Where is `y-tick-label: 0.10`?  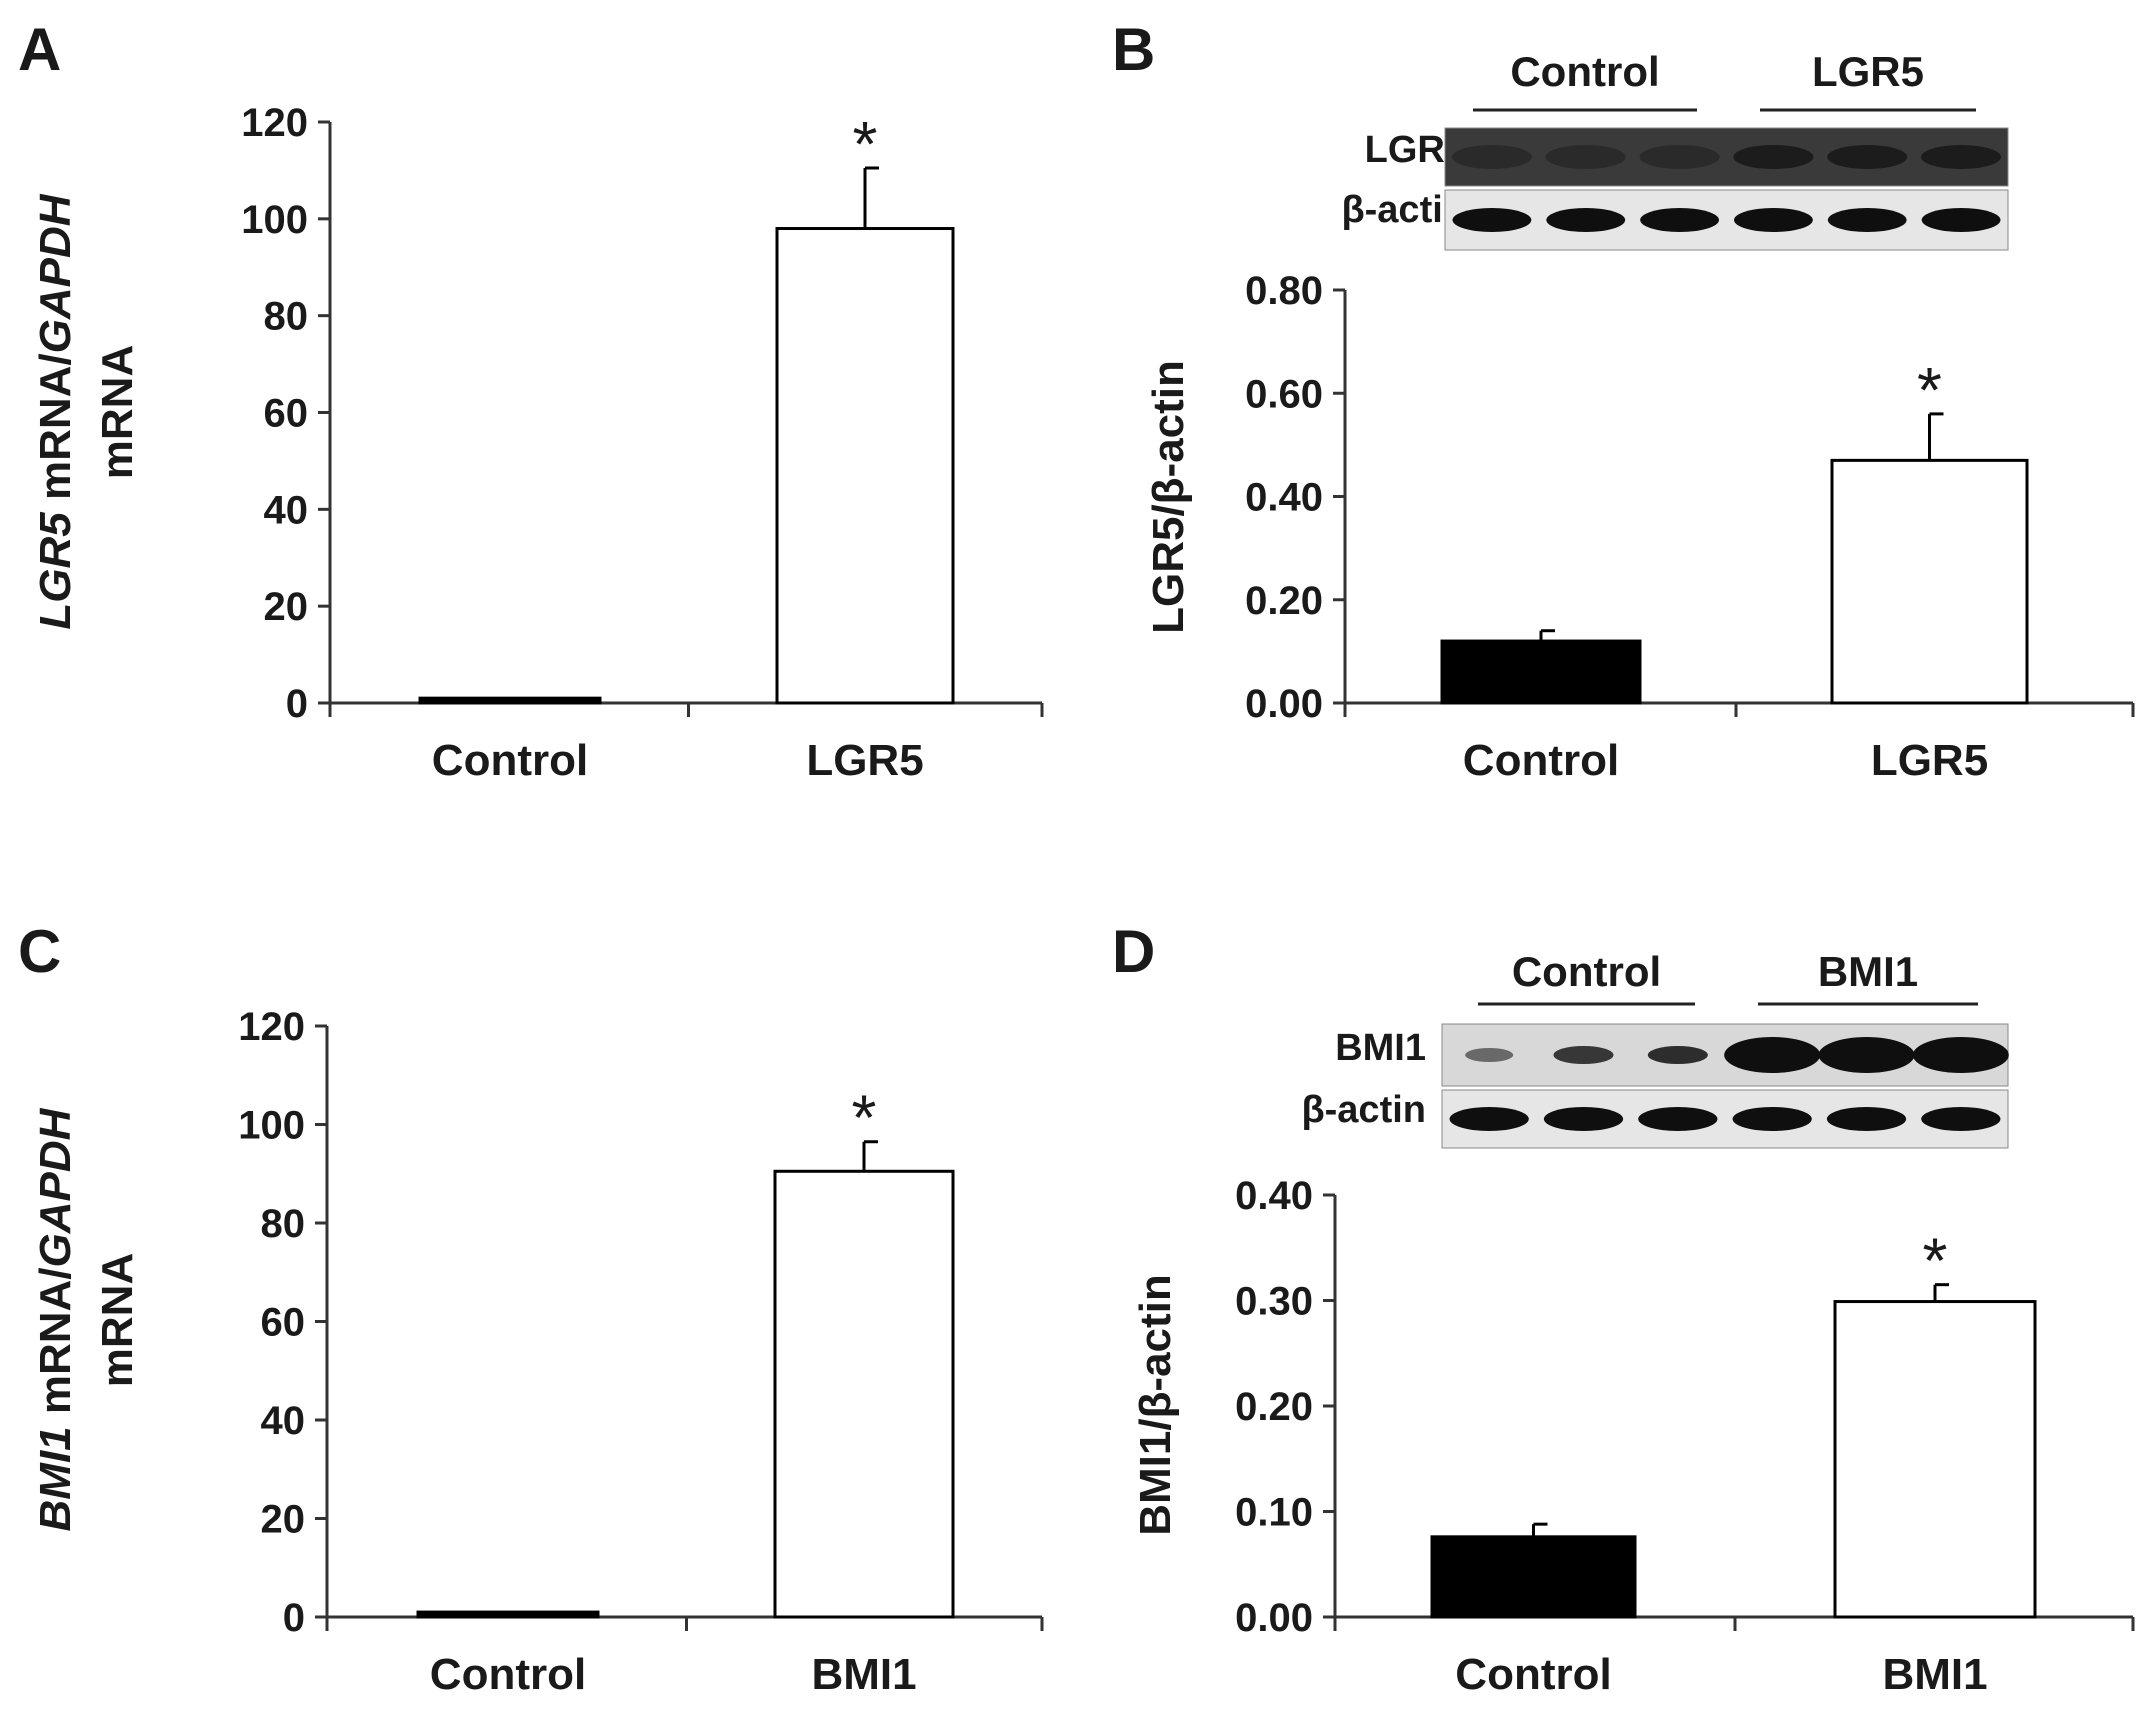 y-tick-label: 0.10 is located at coordinates (1274, 1513).